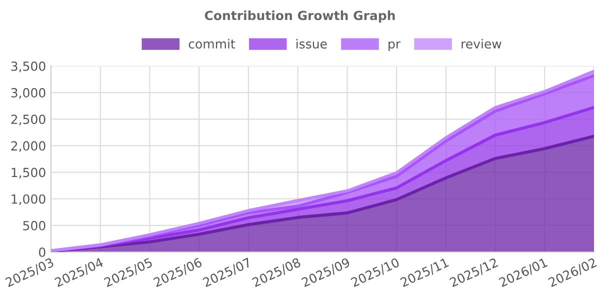 The image size is (600, 300). What do you see at coordinates (28, 146) in the screenshot?
I see `y-tick-label: 2,000` at bounding box center [28, 146].